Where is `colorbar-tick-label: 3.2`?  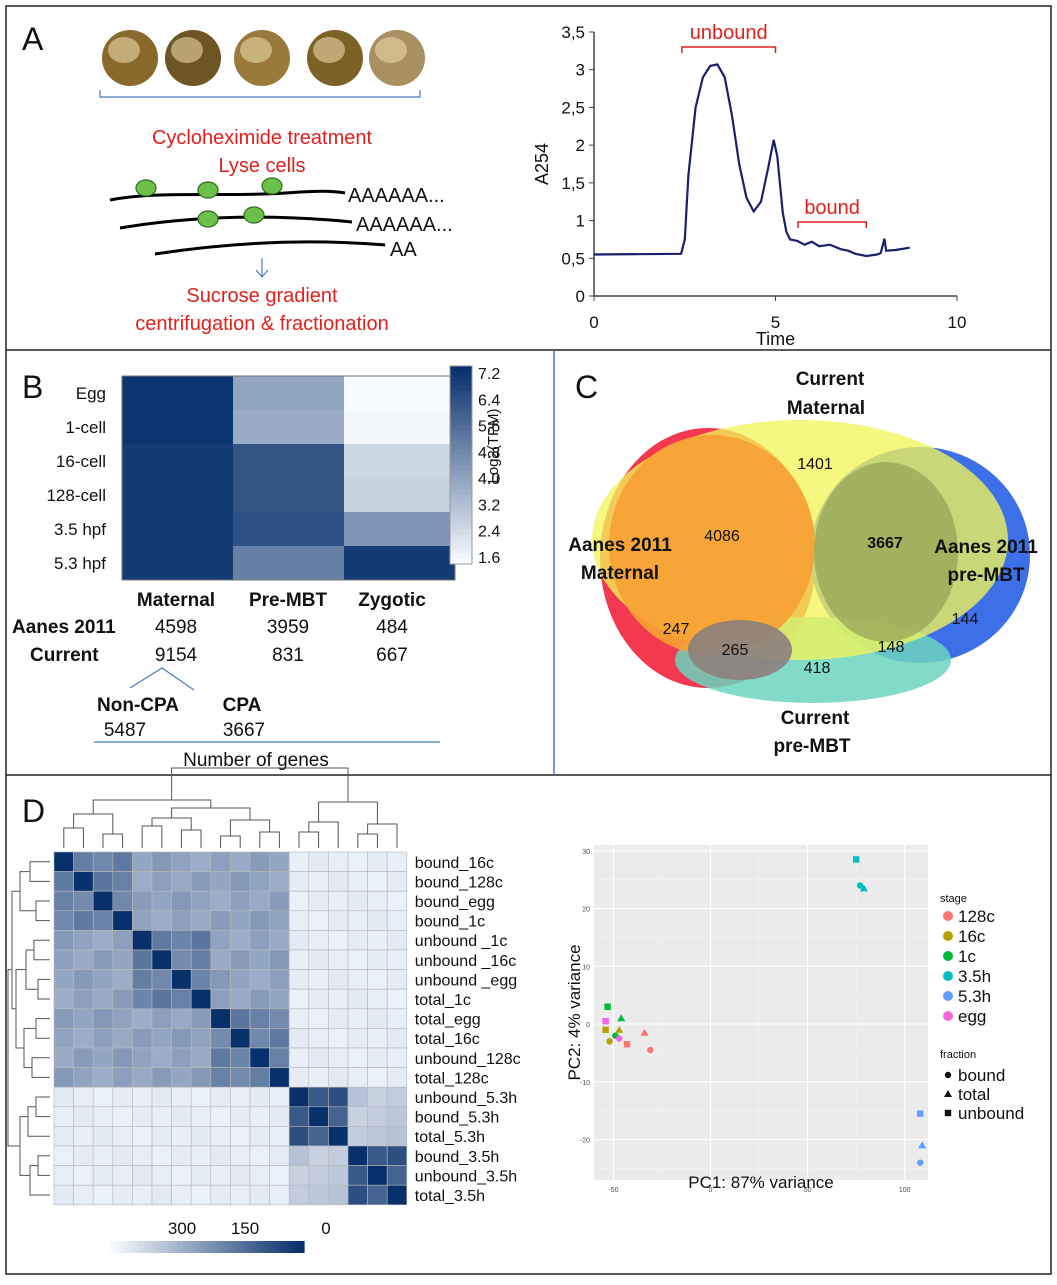 colorbar-tick-label: 3.2 is located at coordinates (489, 505).